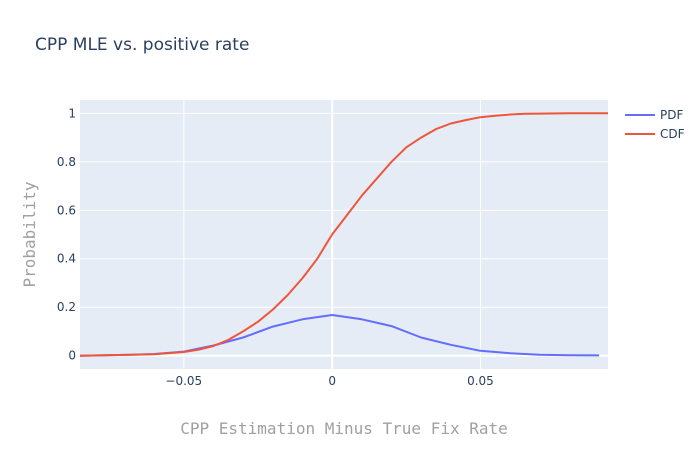 The image size is (700, 450). What do you see at coordinates (66, 234) in the screenshot?
I see `y-tick-labels: 0 0.2 0.4 0.6 0.8 1` at bounding box center [66, 234].